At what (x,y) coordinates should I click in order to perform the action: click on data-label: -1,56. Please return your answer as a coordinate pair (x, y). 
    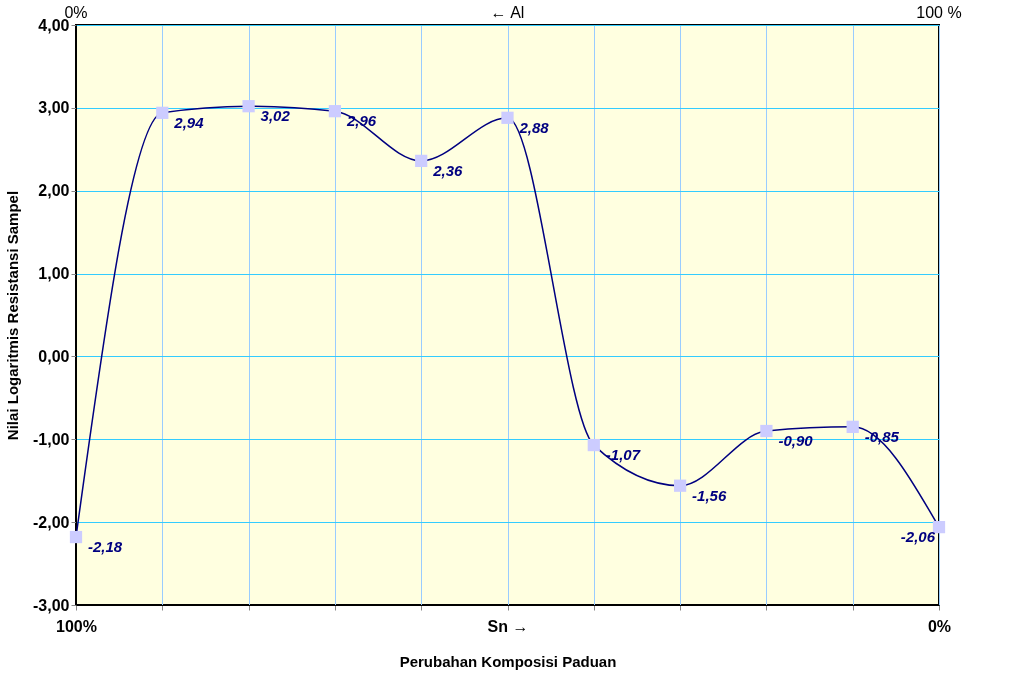
    Looking at the image, I should click on (709, 495).